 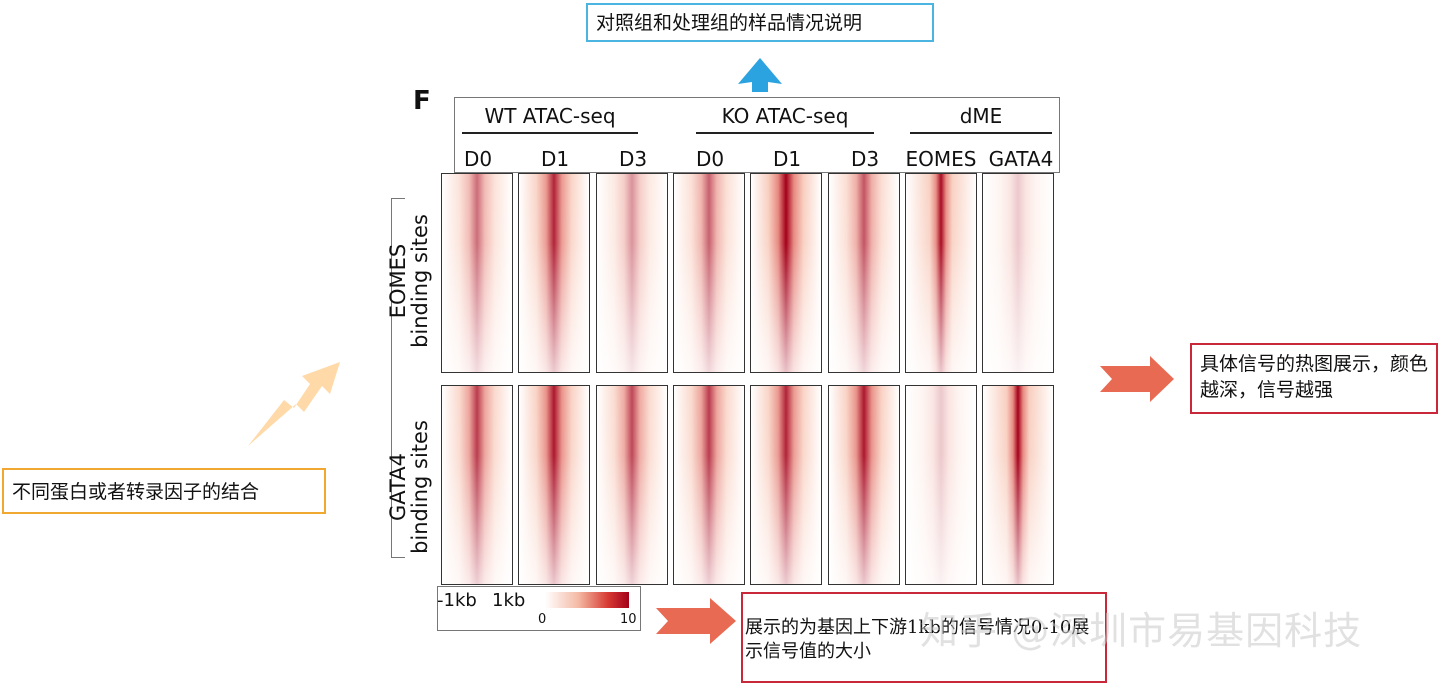 What do you see at coordinates (542, 619) in the screenshot?
I see `legend-min-label: 0` at bounding box center [542, 619].